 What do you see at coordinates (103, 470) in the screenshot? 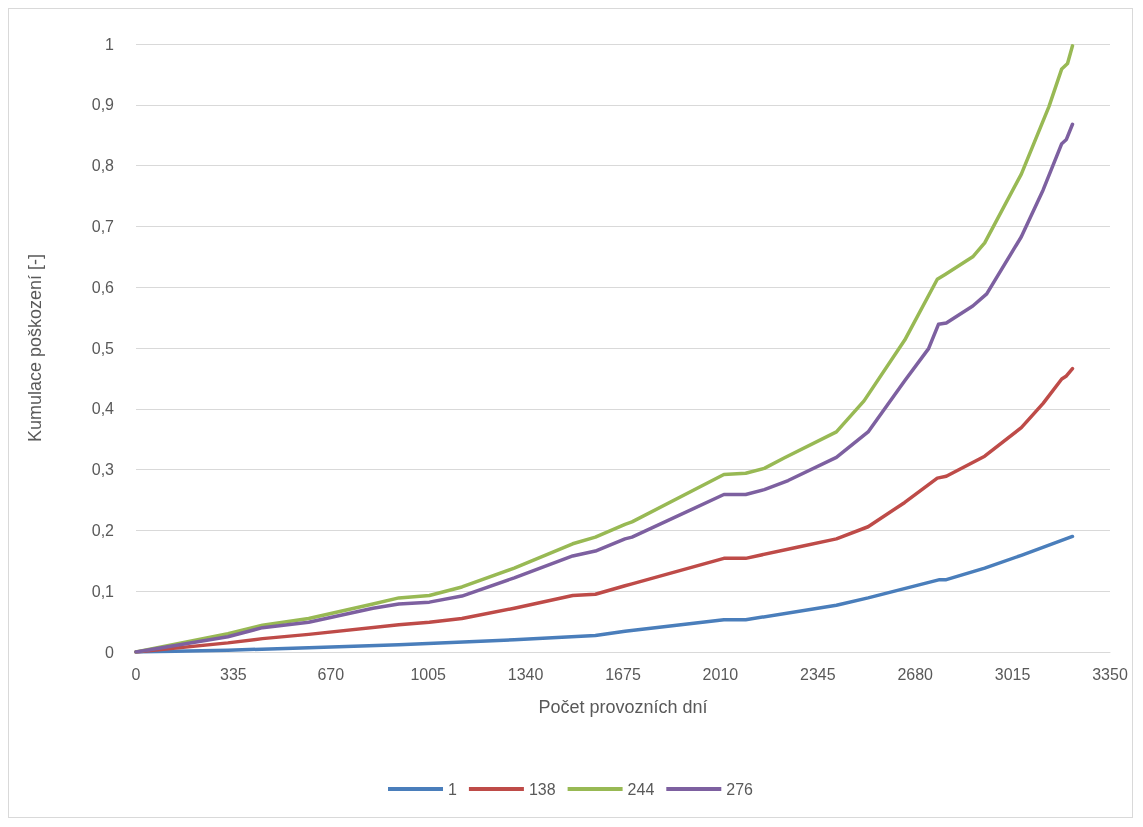
I see `y-tick-label: 0,3` at bounding box center [103, 470].